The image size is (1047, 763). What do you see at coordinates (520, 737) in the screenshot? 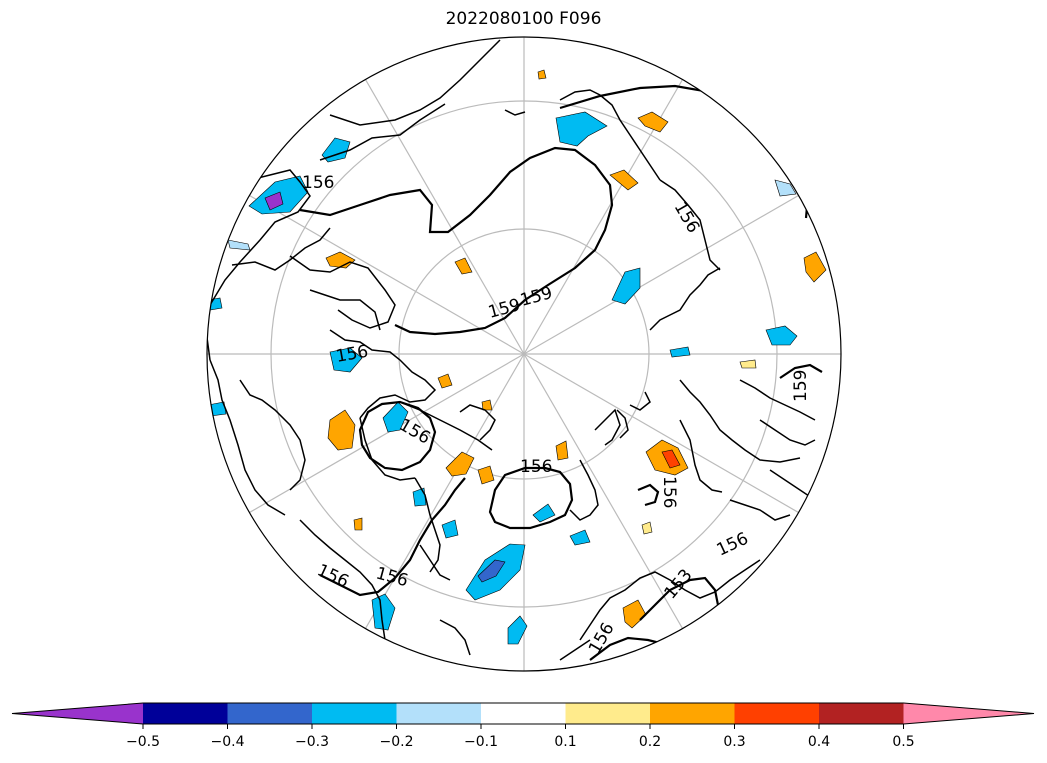
I see `colorbar-ticks: −0.5 −0.4 −0.3 −0.2 −0.1 0.1 0.2 0.3 0.4 0.5` at bounding box center [520, 737].